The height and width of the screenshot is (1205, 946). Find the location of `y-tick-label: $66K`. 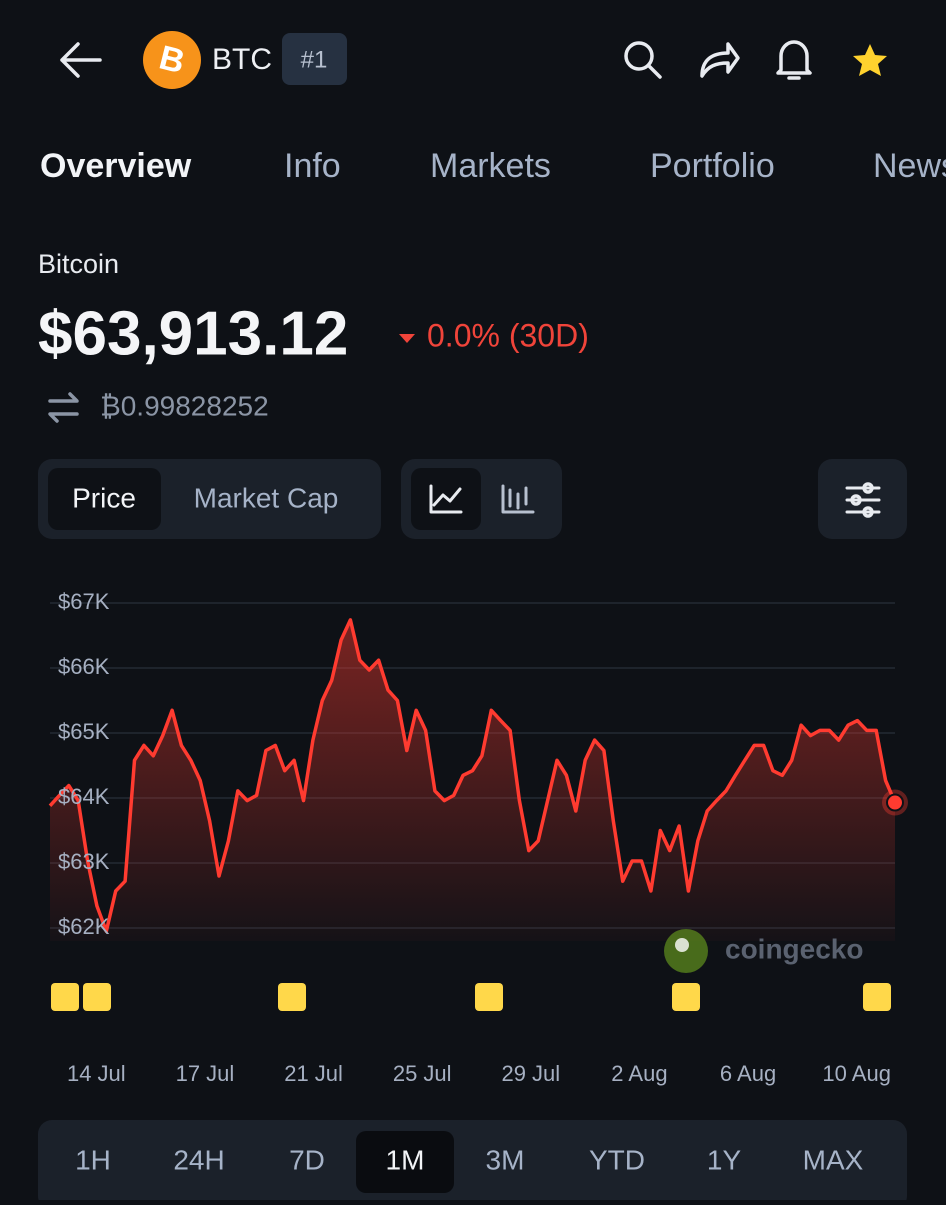

y-tick-label: $66K is located at coordinates (84, 666).